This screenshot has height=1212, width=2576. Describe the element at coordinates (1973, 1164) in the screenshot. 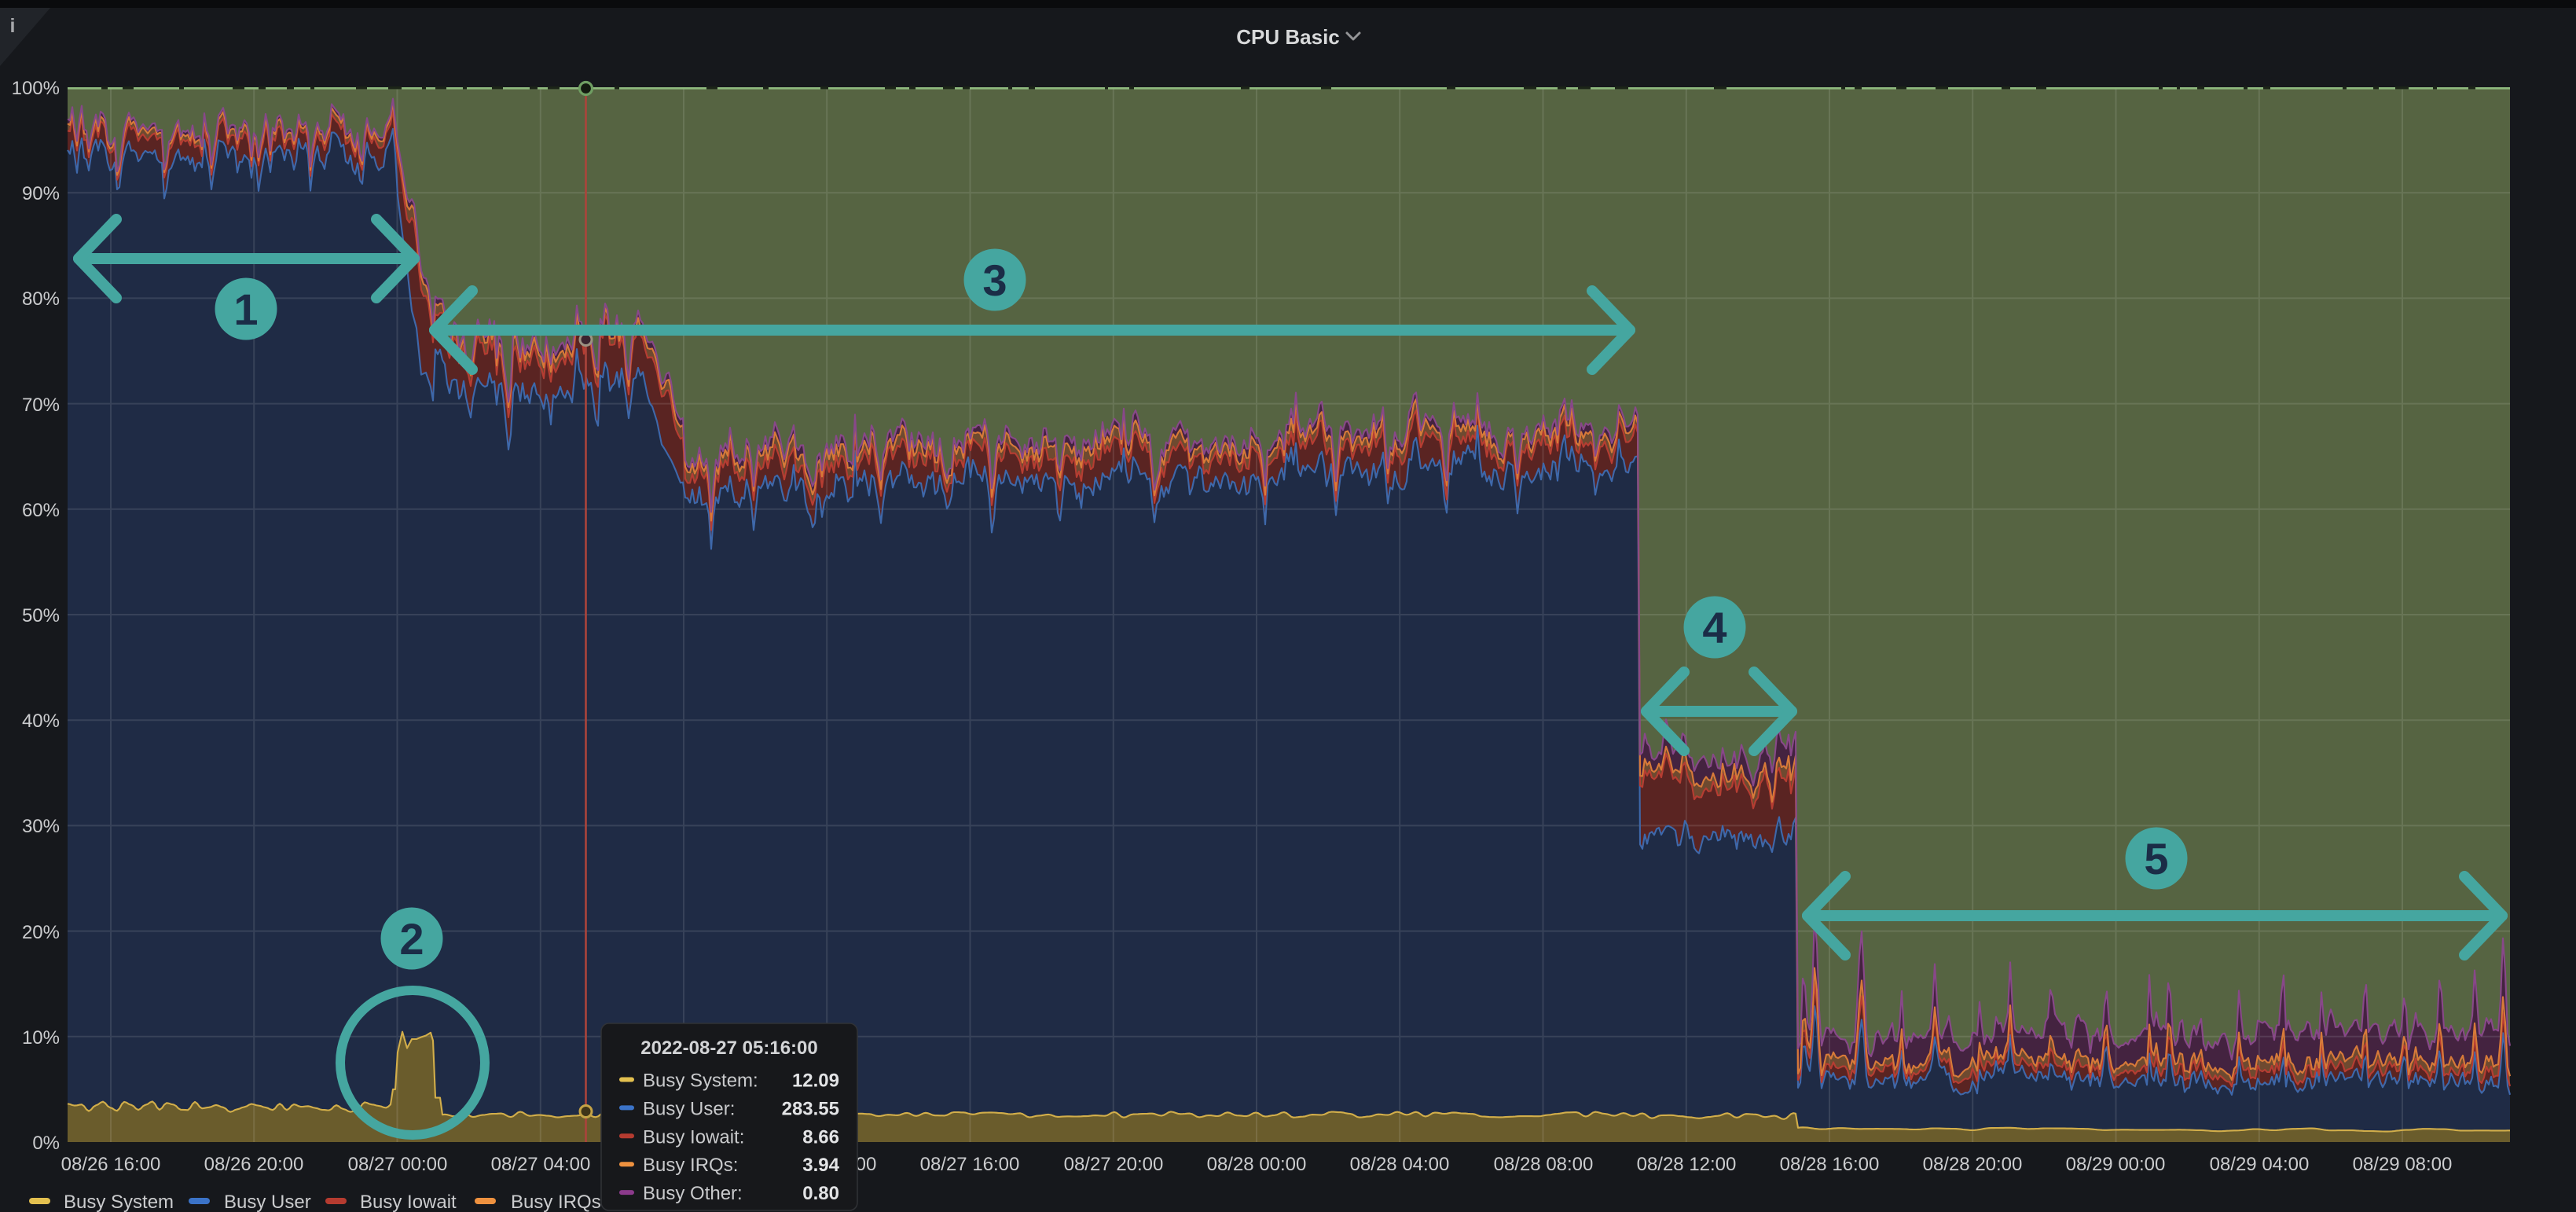

I see `svg-text: 08/28 20:00` at that location.